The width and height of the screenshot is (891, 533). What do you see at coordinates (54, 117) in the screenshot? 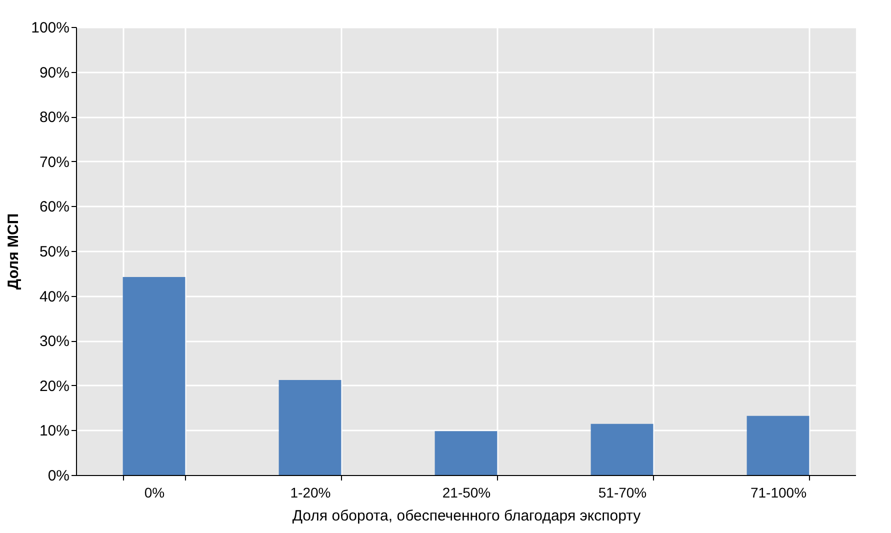
I see `y-tick-label: 80%` at bounding box center [54, 117].